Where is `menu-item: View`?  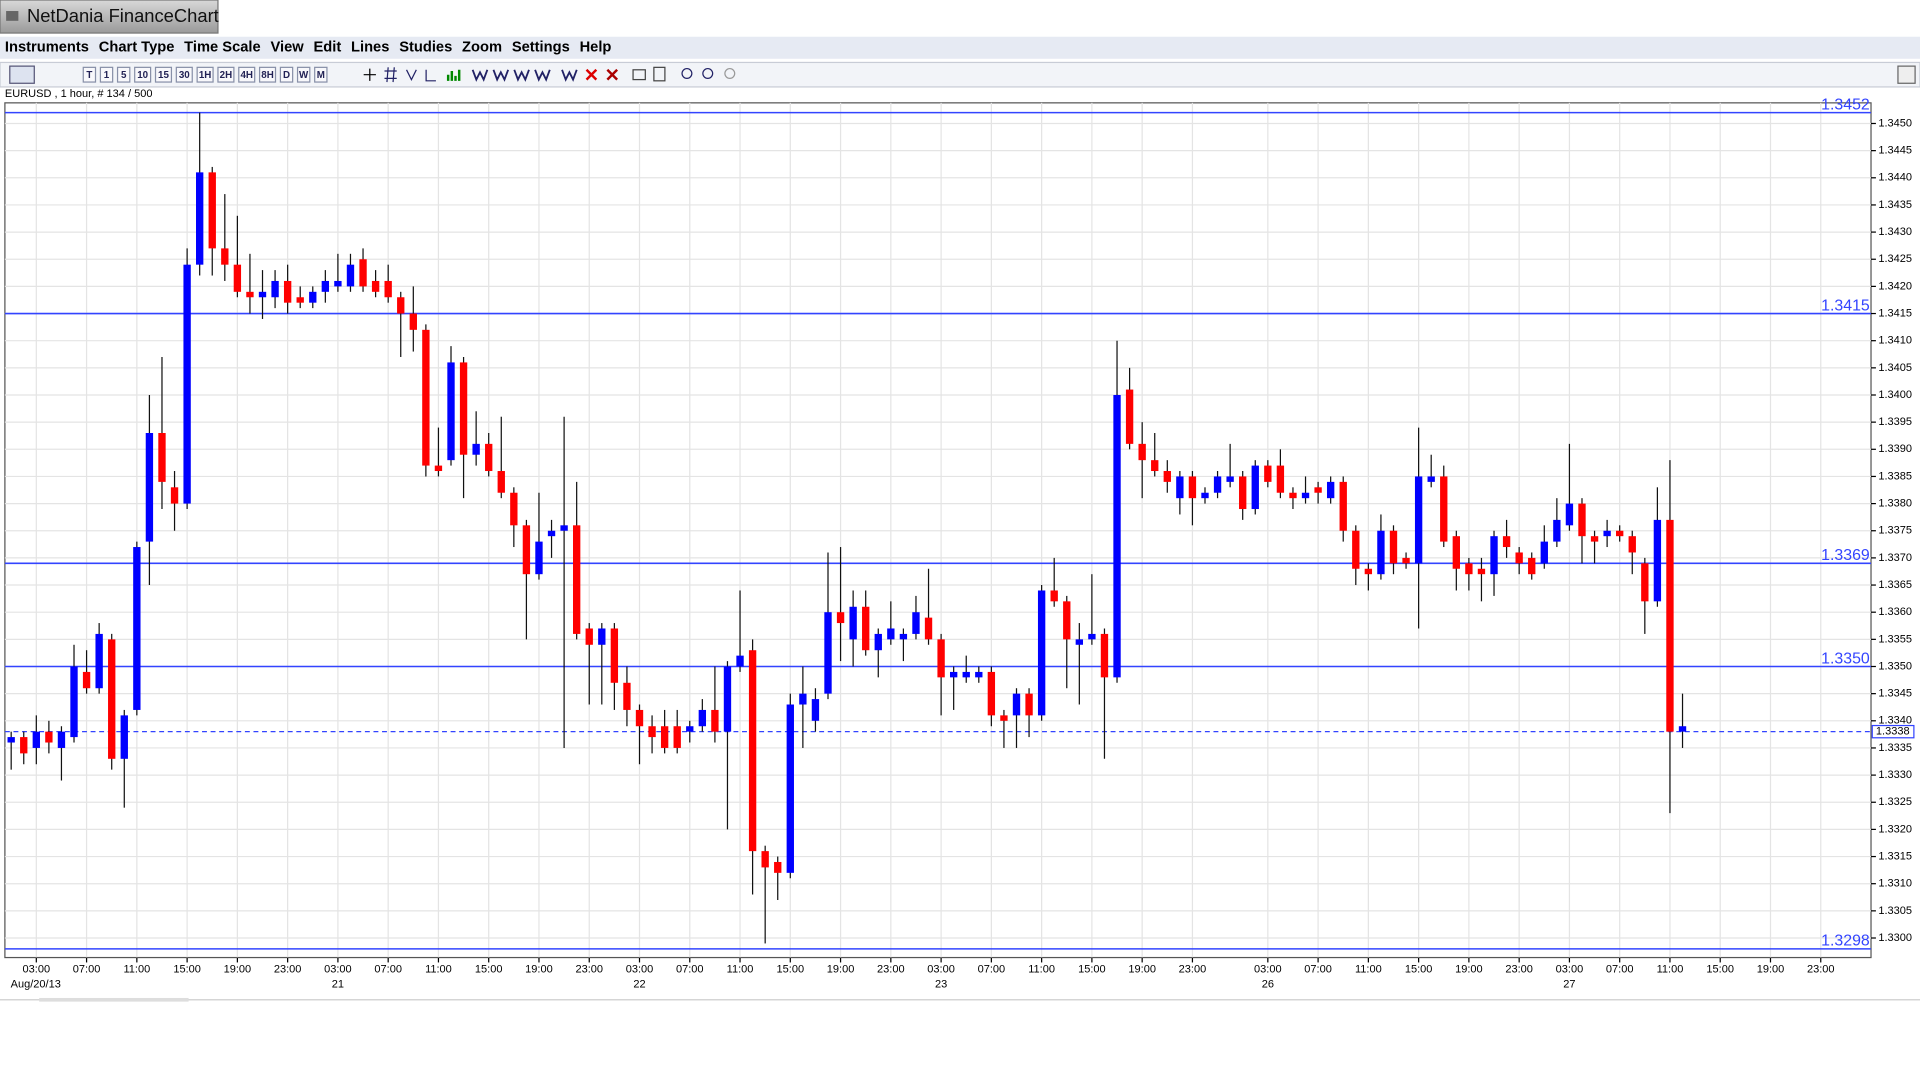 menu-item: View is located at coordinates (287, 48).